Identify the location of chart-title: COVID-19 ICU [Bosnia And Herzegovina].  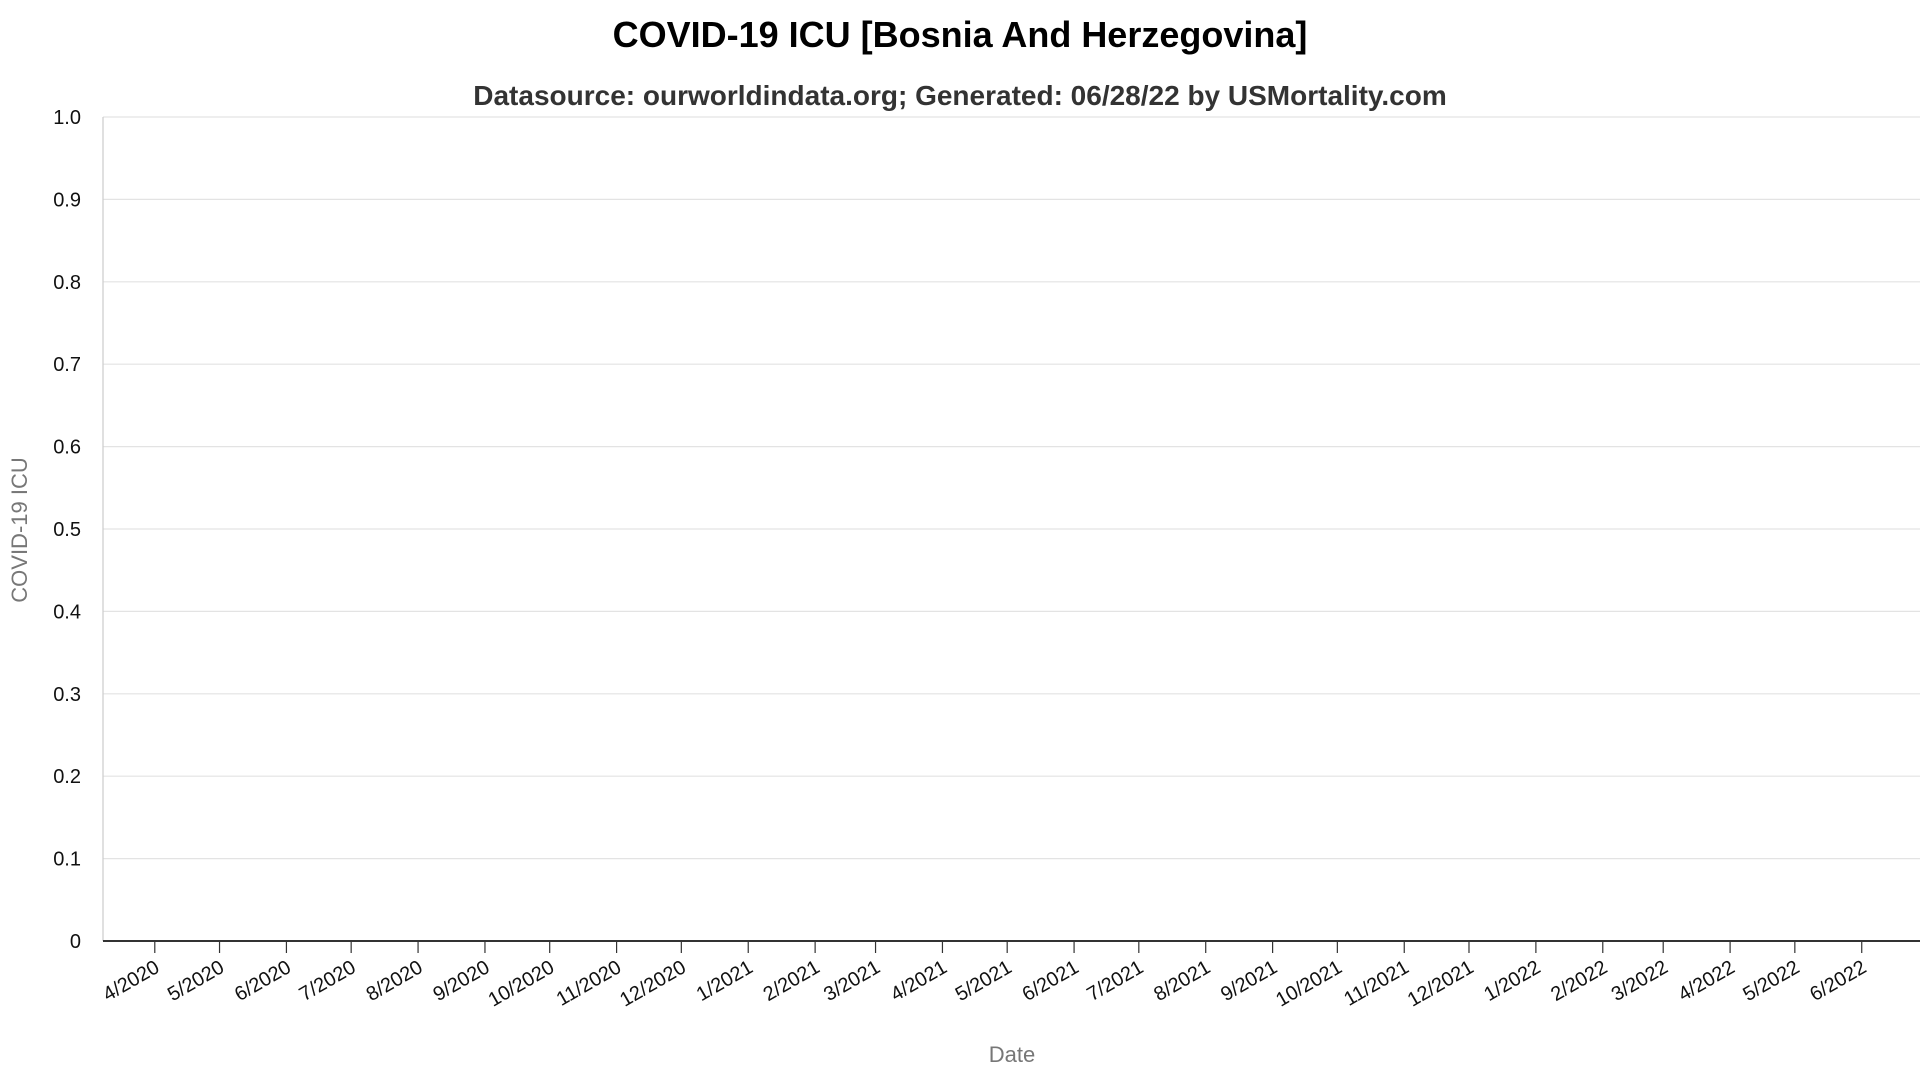
(960, 34).